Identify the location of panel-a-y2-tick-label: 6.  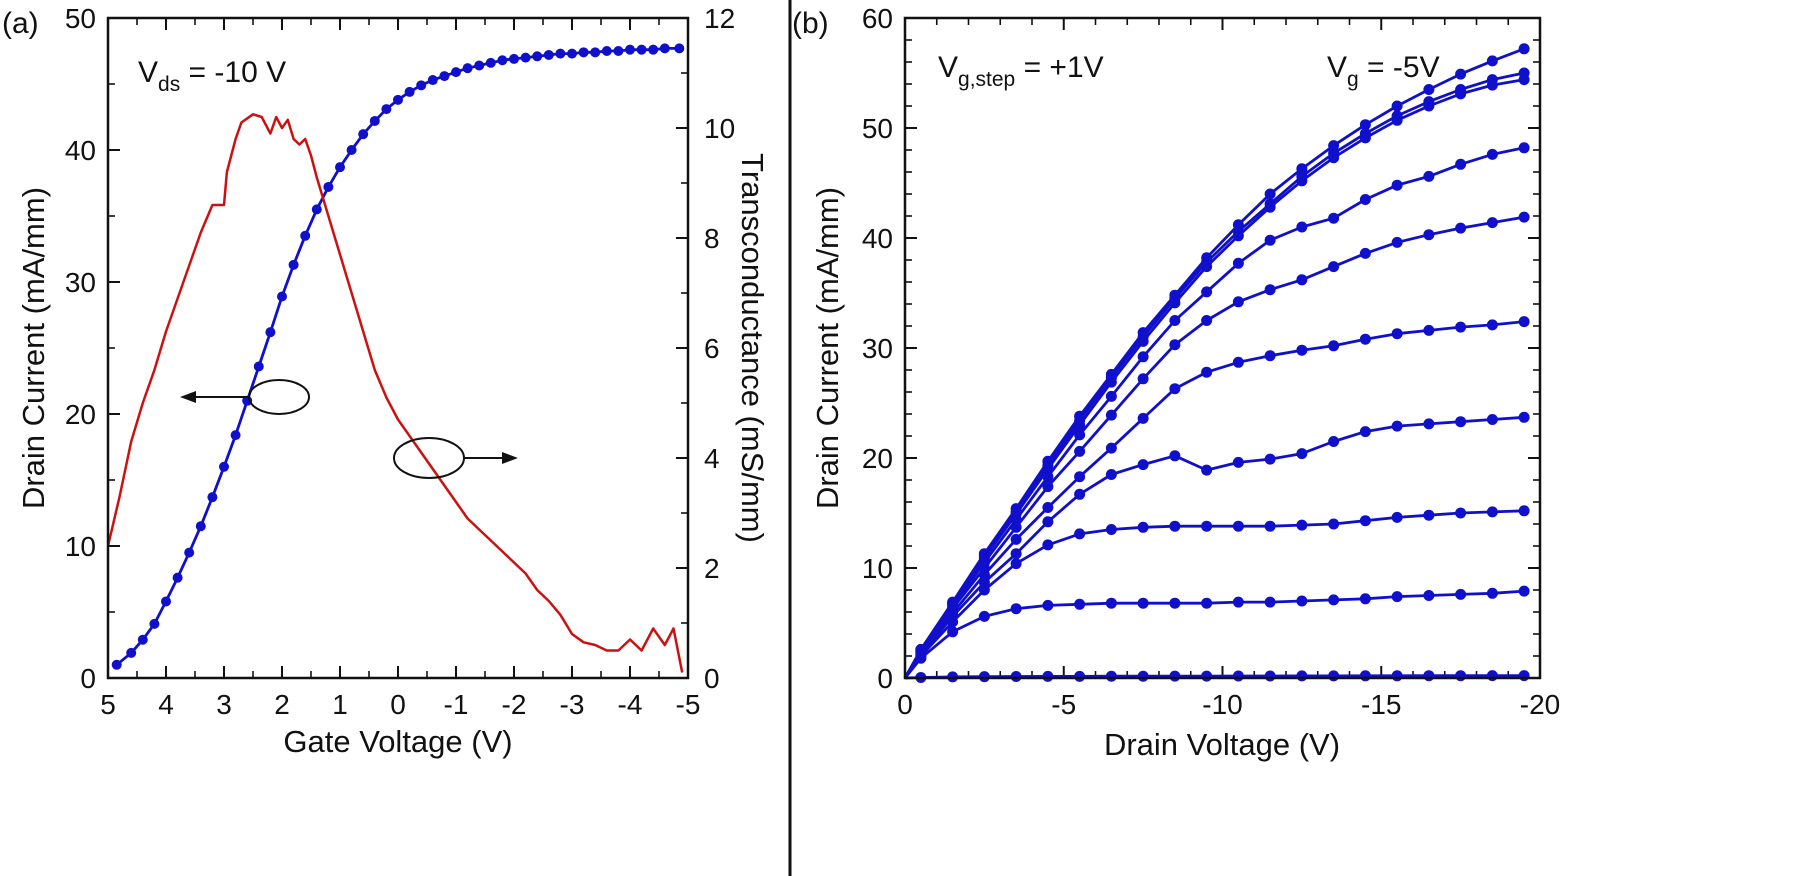
(712, 348).